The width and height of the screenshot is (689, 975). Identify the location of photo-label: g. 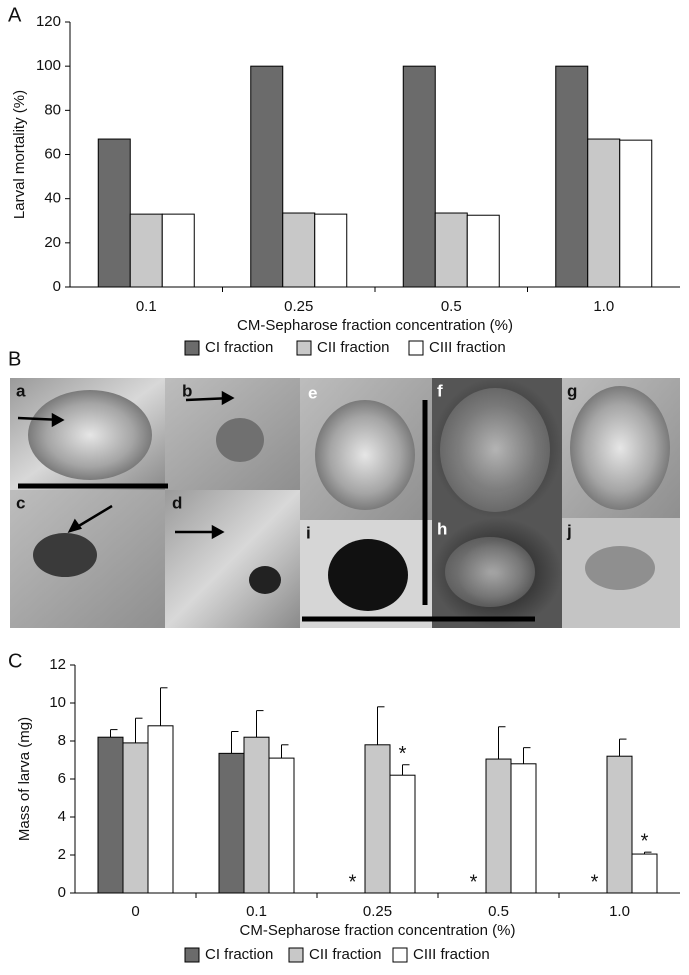
(572, 390).